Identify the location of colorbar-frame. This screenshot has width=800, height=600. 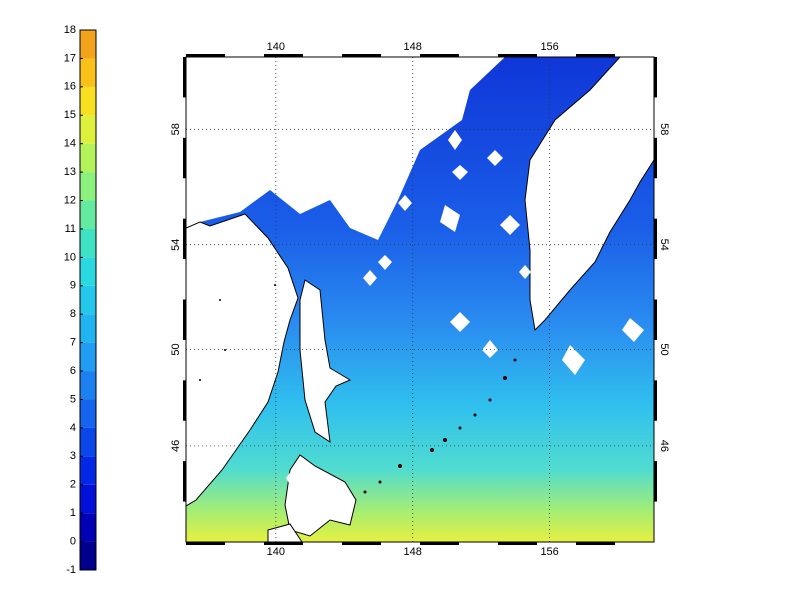
(88, 300).